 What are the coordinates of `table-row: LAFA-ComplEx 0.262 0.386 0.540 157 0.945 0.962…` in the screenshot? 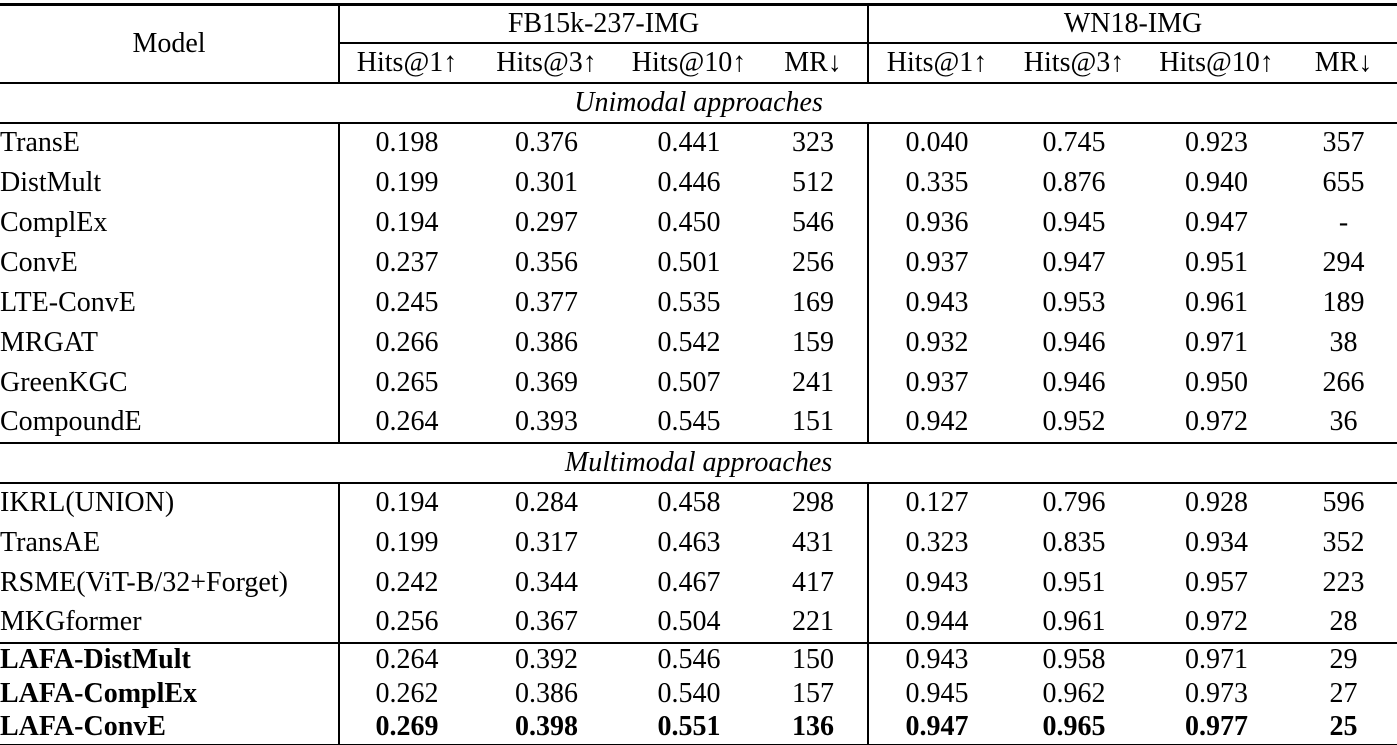 It's located at (698, 694).